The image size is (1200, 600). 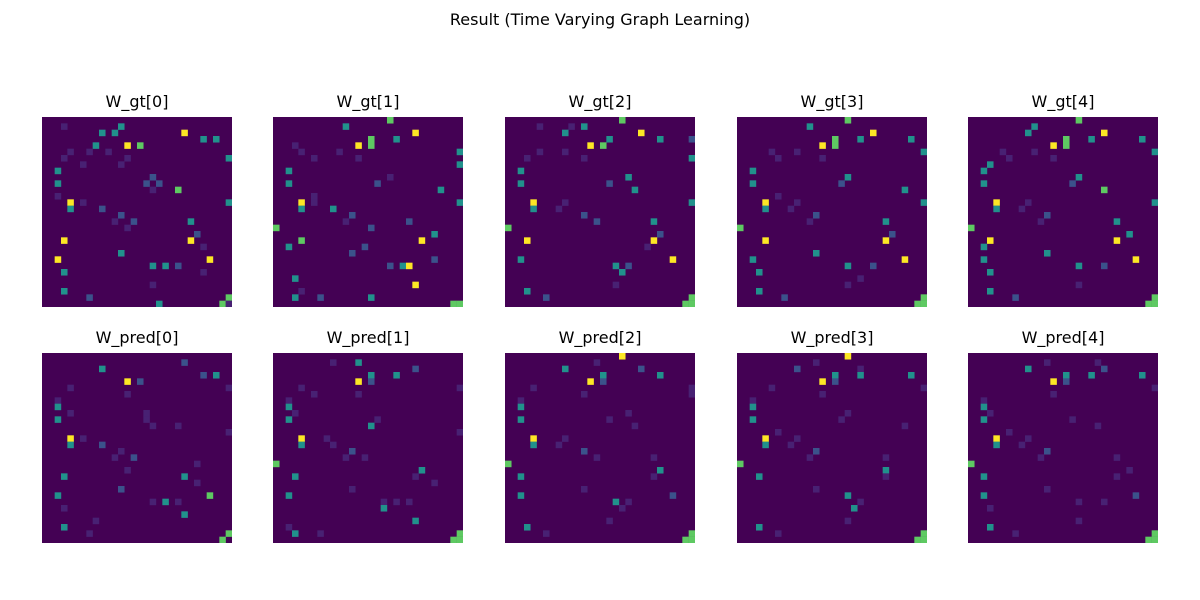 I want to click on panel-w-pred-1: W_pred[1], so click(x=368, y=435).